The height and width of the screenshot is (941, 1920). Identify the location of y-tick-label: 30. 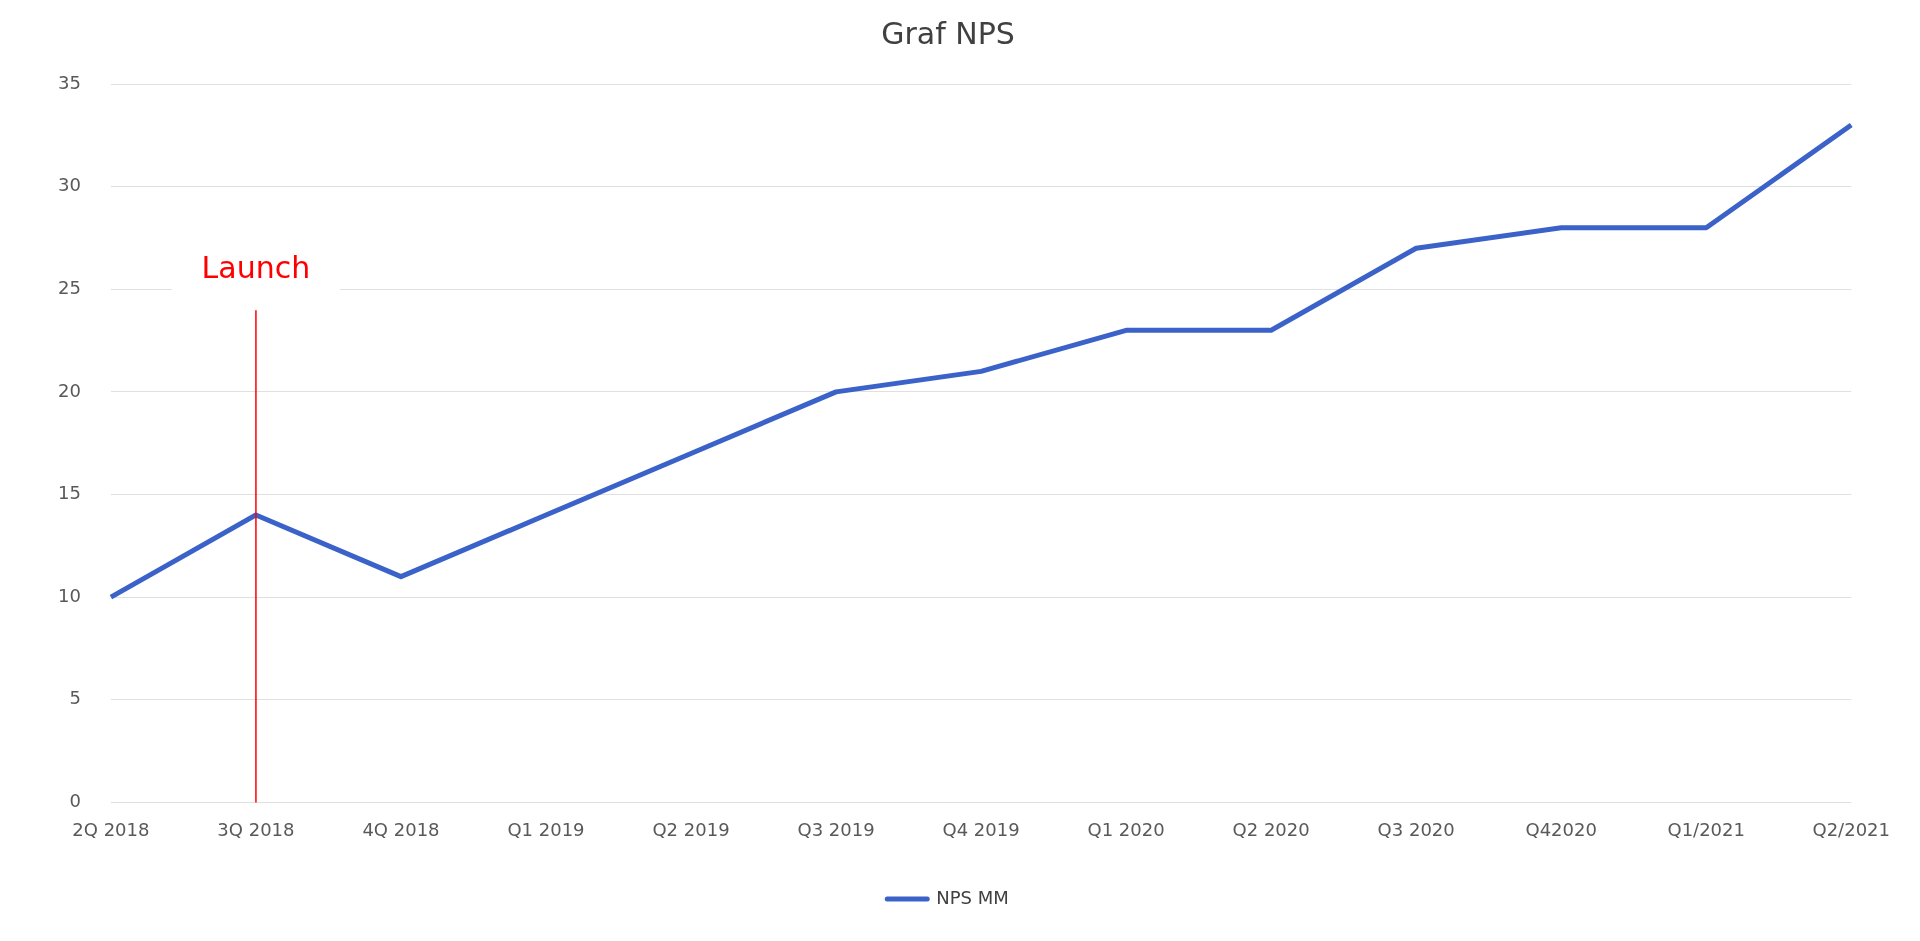
(69, 185).